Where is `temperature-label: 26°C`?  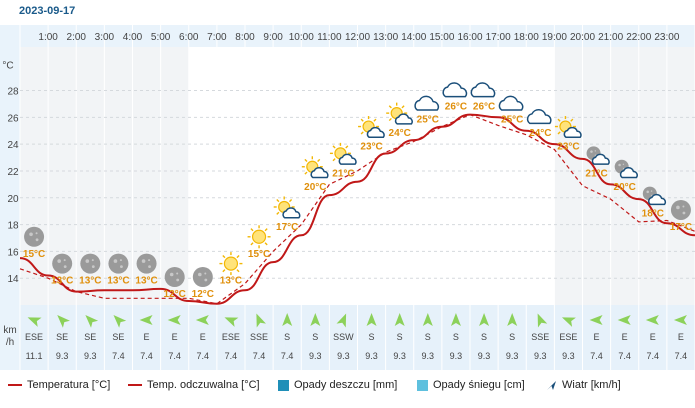 temperature-label: 26°C is located at coordinates (456, 106).